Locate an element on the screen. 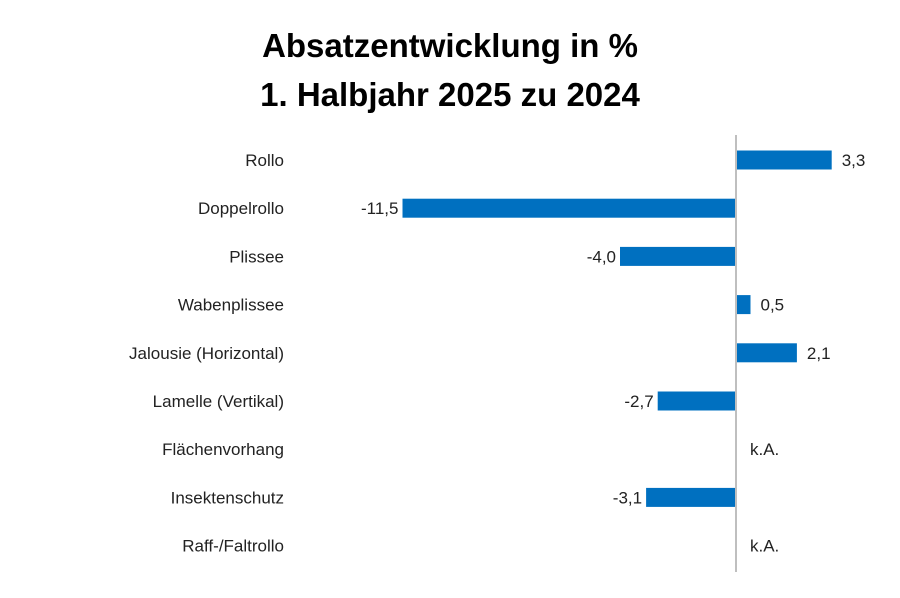 Image resolution: width=900 pixels, height=598 pixels. category-label: Lamelle (Vertikal) is located at coordinates (218, 401).